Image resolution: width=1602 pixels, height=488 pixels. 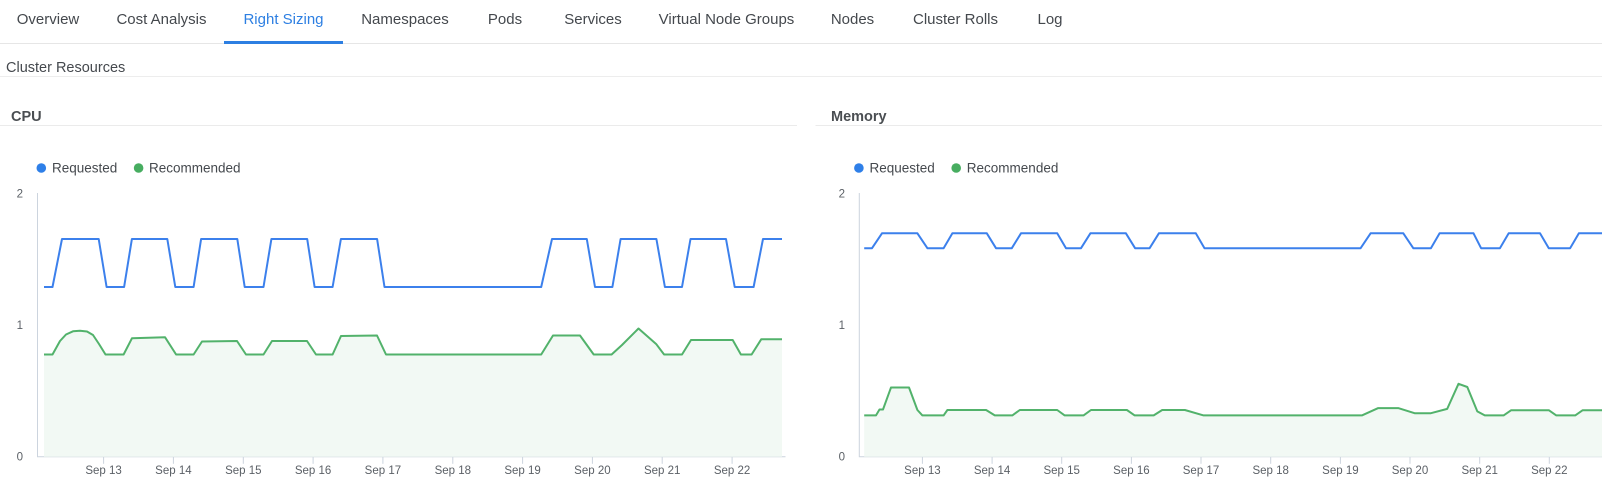 What do you see at coordinates (859, 117) in the screenshot?
I see `svg-text: Memory` at bounding box center [859, 117].